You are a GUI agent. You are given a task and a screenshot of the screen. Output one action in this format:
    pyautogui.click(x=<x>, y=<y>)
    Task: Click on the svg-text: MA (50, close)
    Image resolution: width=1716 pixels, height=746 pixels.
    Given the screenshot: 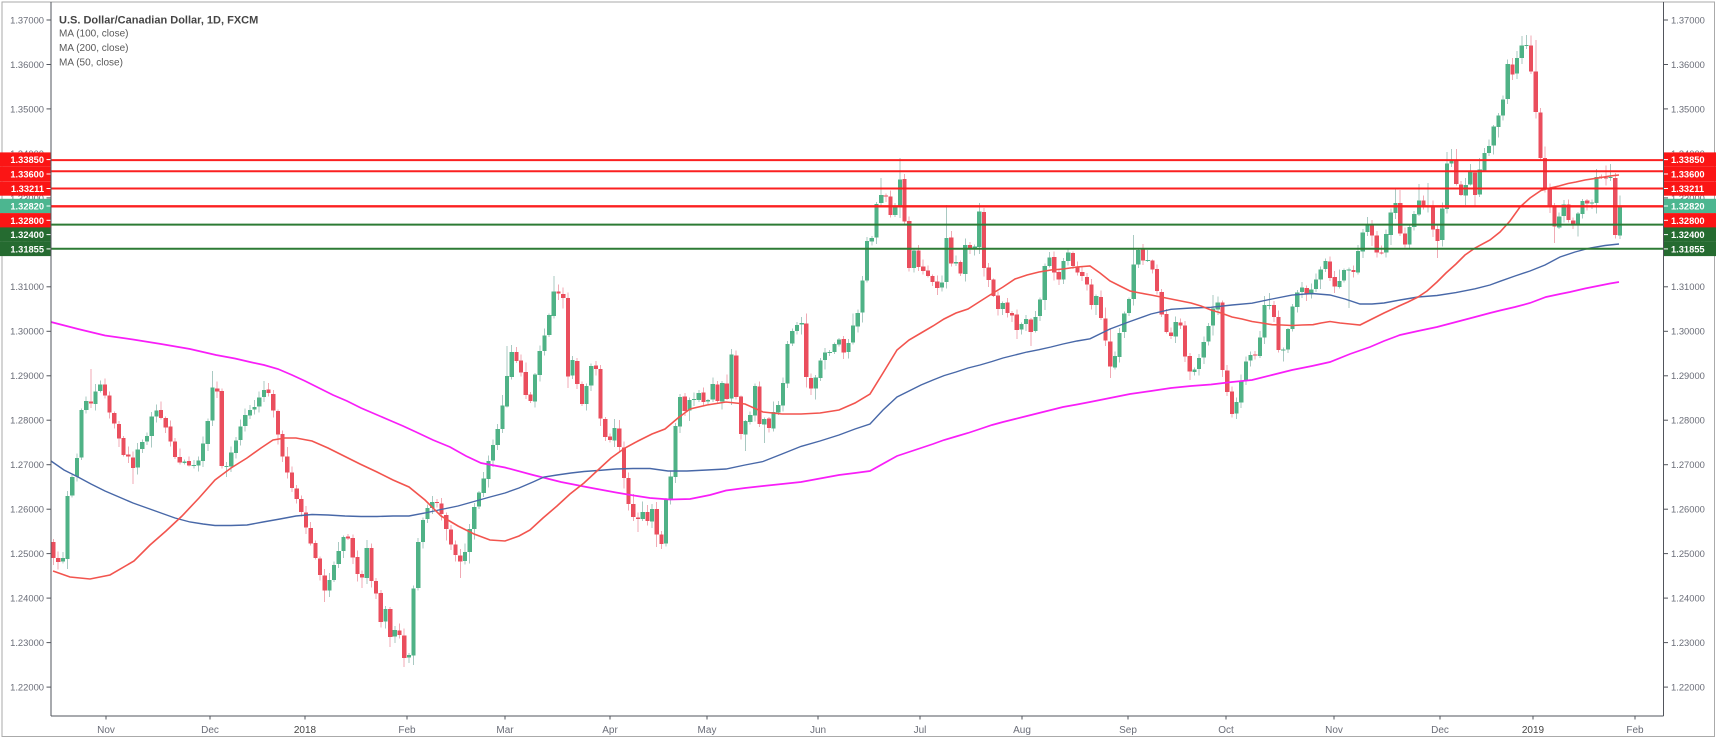 What is the action you would take?
    pyautogui.click(x=91, y=63)
    